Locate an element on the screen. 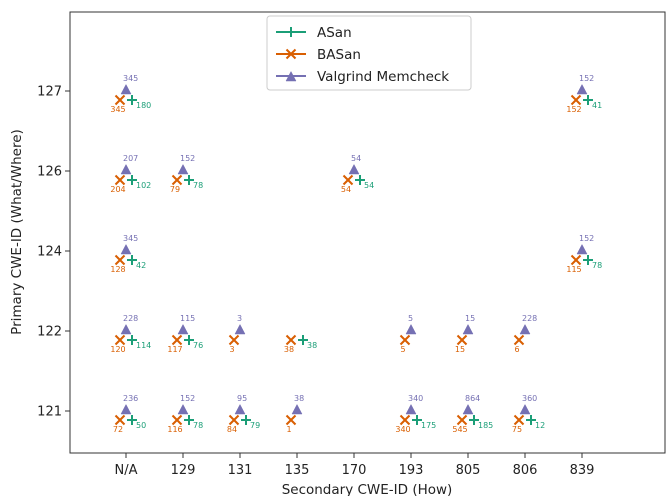  data-label-basan: 204 is located at coordinates (117, 189).